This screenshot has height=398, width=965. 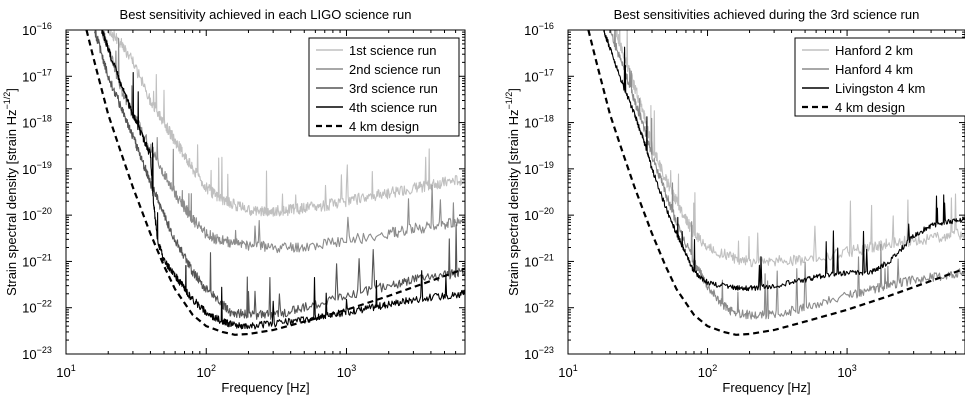 What do you see at coordinates (44, 165) in the screenshot?
I see `y-tick-exponent: −19` at bounding box center [44, 165].